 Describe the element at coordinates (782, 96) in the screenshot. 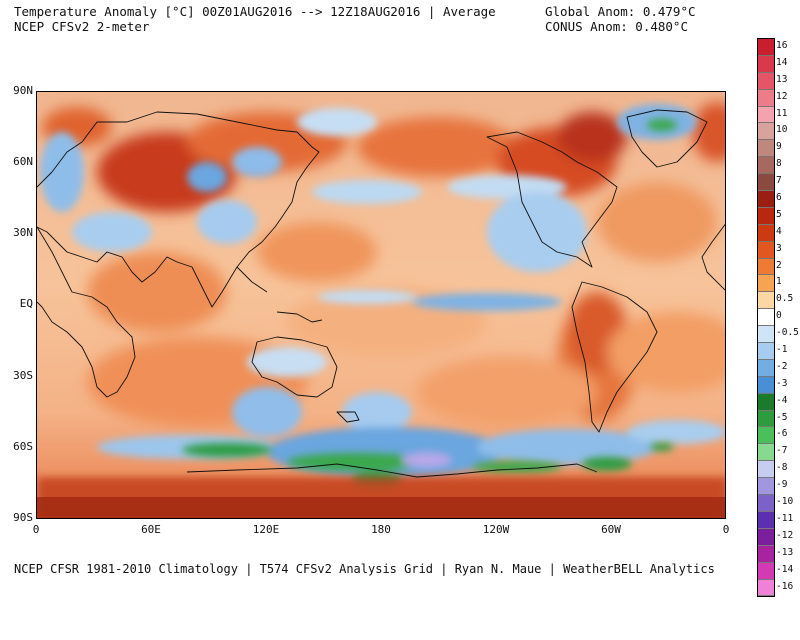

I see `colorbar-label: 12` at that location.